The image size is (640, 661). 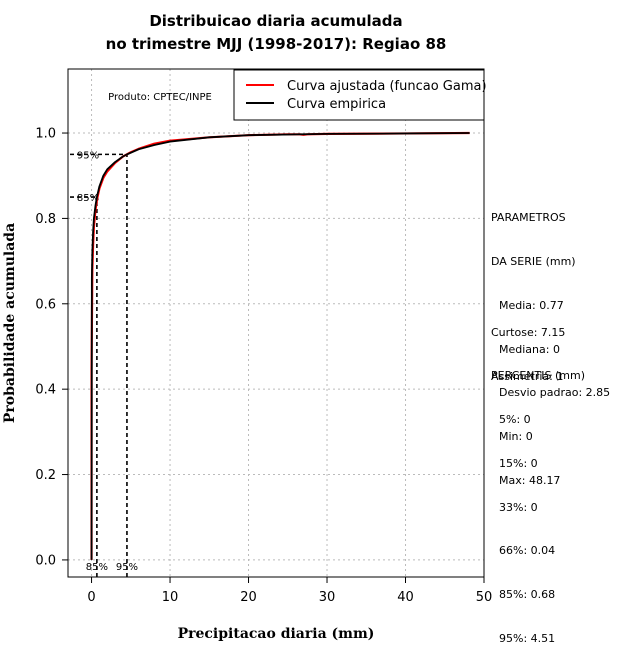 I want to click on stat-mediana: Mediana: 0, so click(x=529, y=349).